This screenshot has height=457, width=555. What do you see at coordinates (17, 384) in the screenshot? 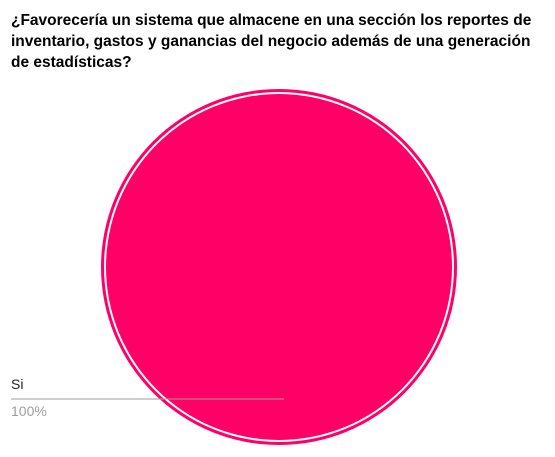
I see `slice-label: Si` at bounding box center [17, 384].